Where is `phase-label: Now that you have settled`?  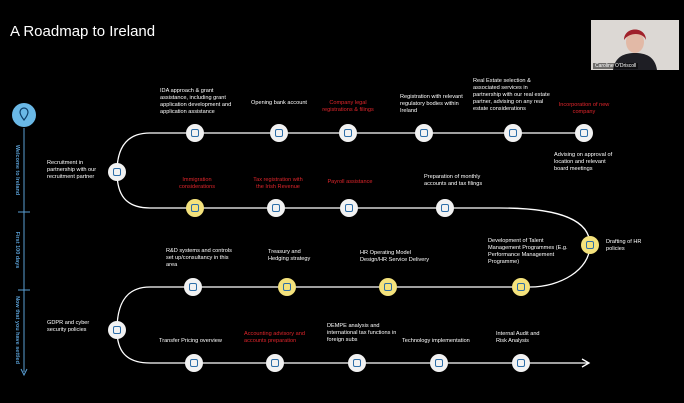
phase-label: Now that you have settled is located at coordinates (17, 330).